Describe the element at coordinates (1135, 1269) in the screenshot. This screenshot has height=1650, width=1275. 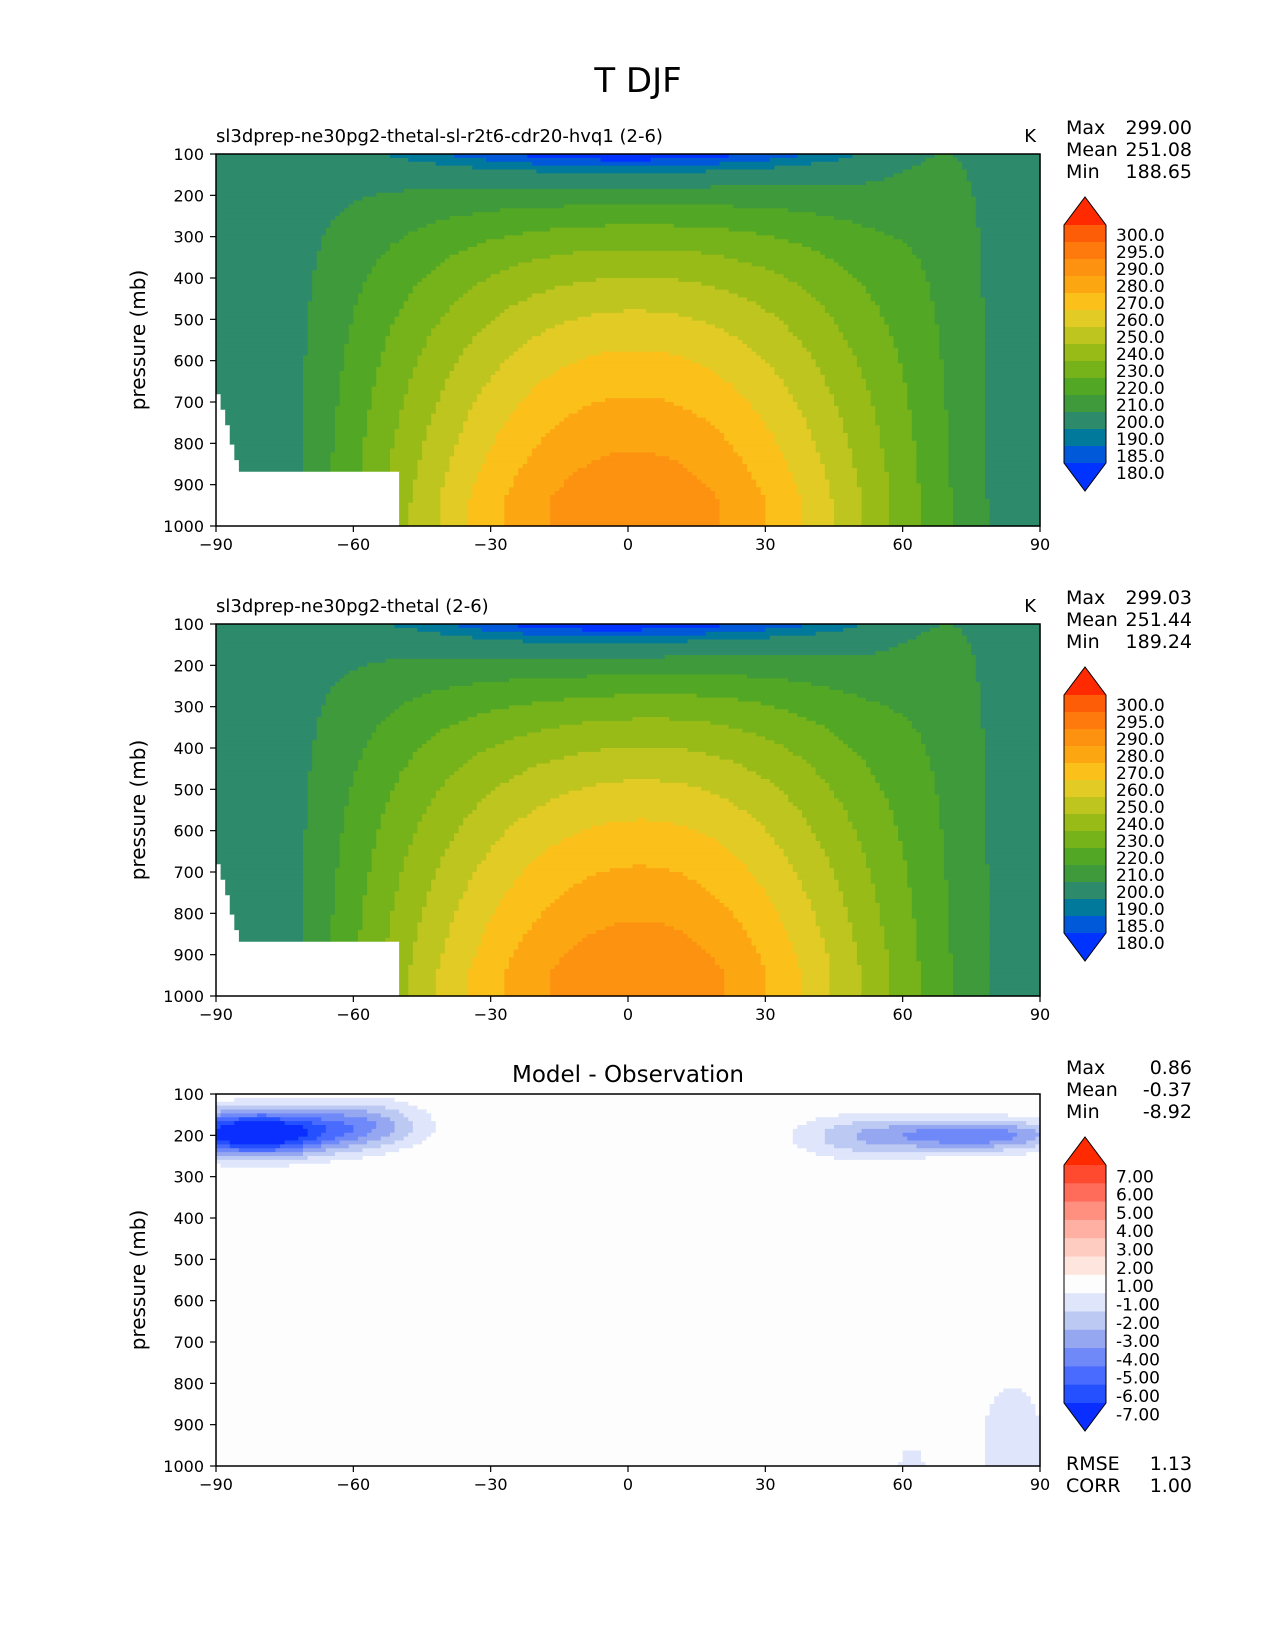
I see `colorbar-label: 2.00` at that location.